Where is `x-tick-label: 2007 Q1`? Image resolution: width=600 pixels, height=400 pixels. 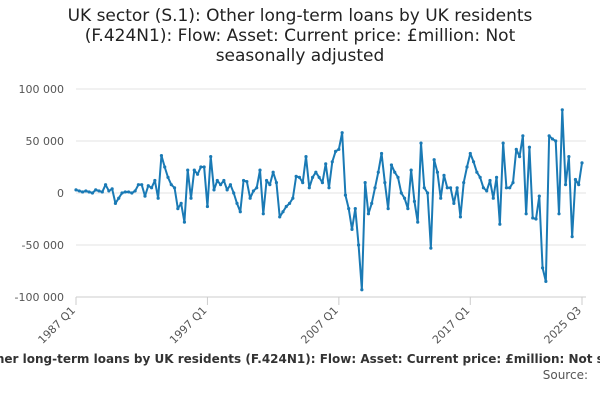
x-tick-label: 2007 Q1 is located at coordinates (319, 325).